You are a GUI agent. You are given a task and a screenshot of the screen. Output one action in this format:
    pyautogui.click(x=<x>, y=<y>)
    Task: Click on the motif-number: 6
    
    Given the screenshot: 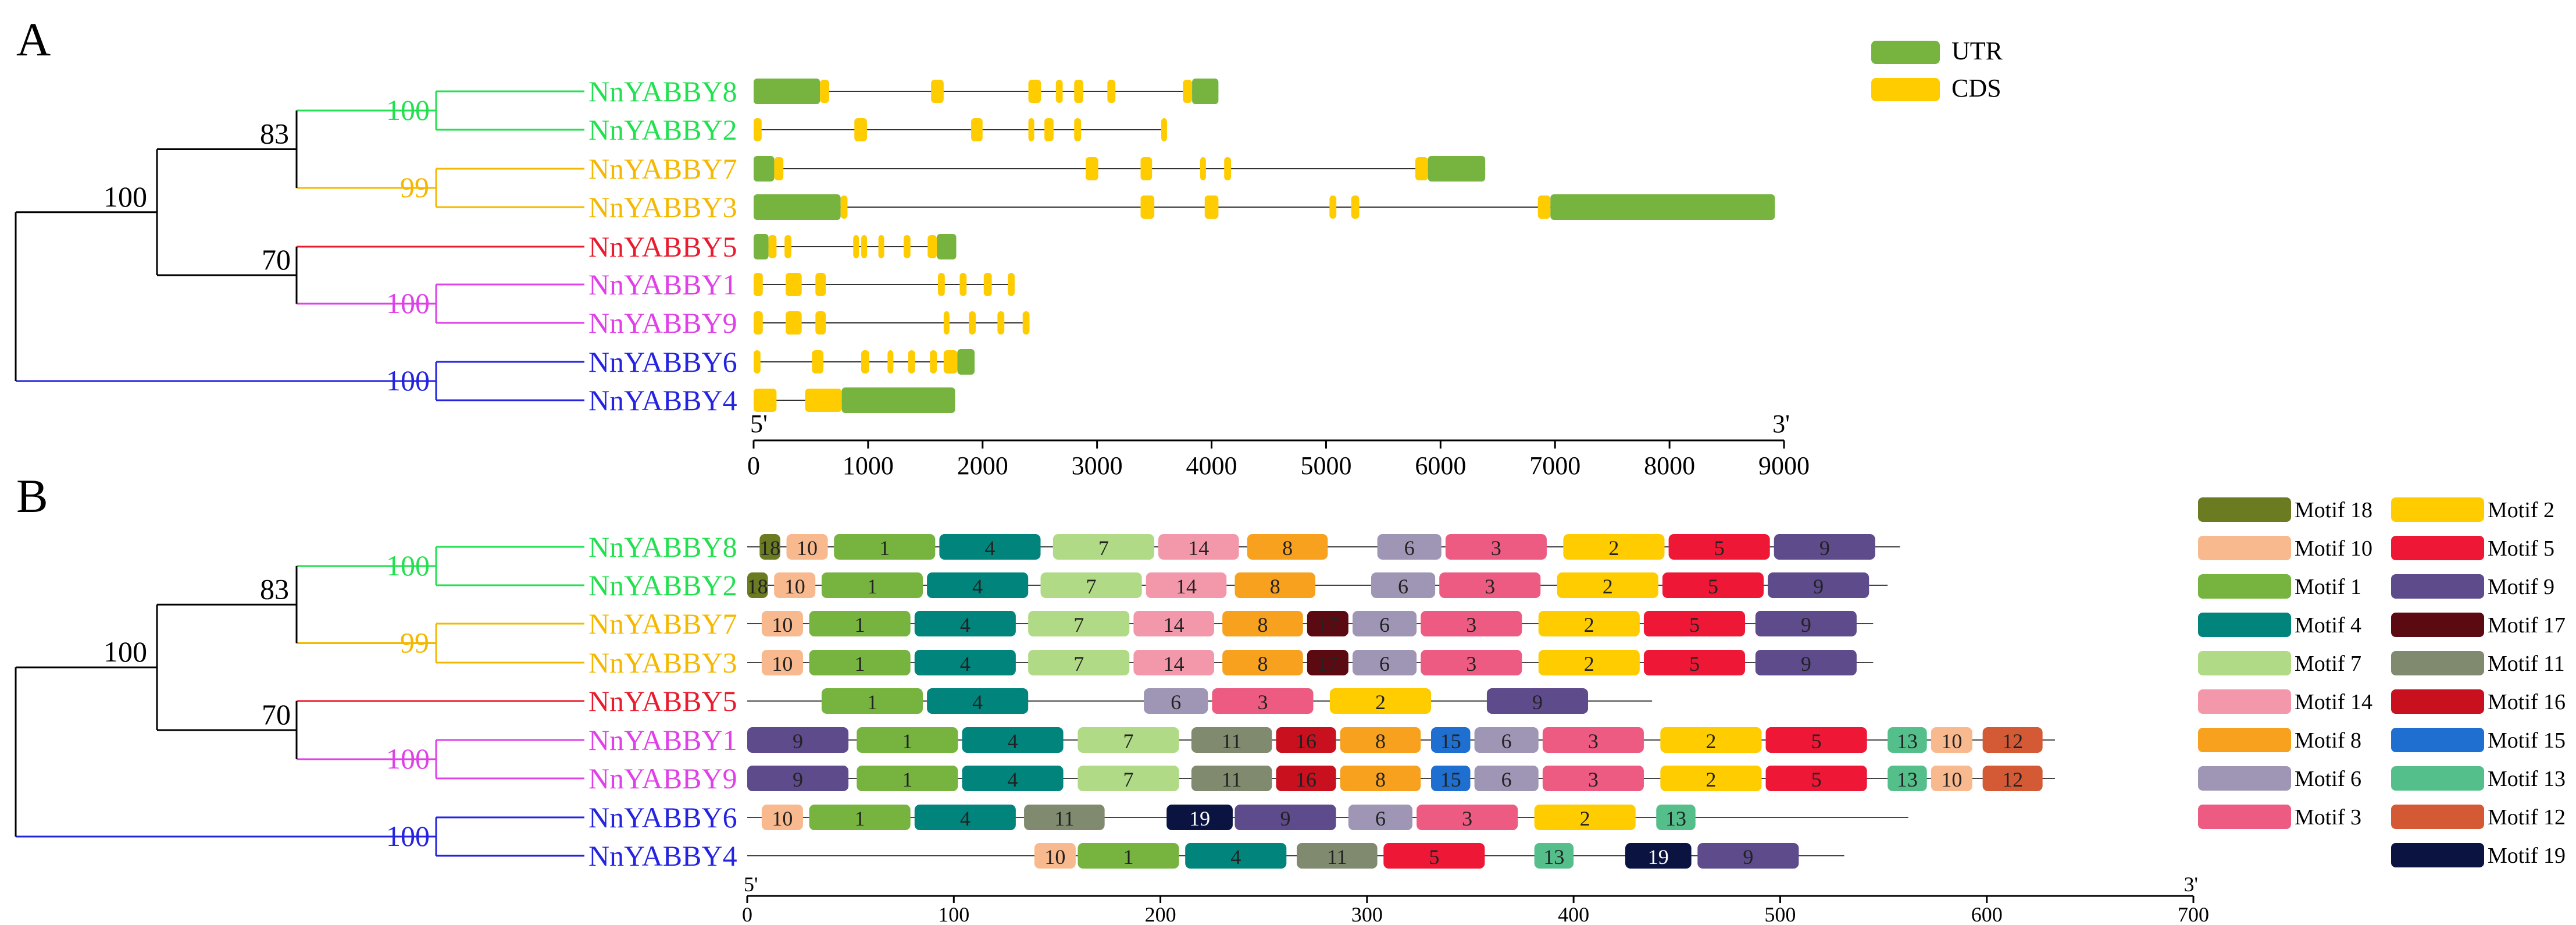 What is the action you would take?
    pyautogui.click(x=1385, y=663)
    